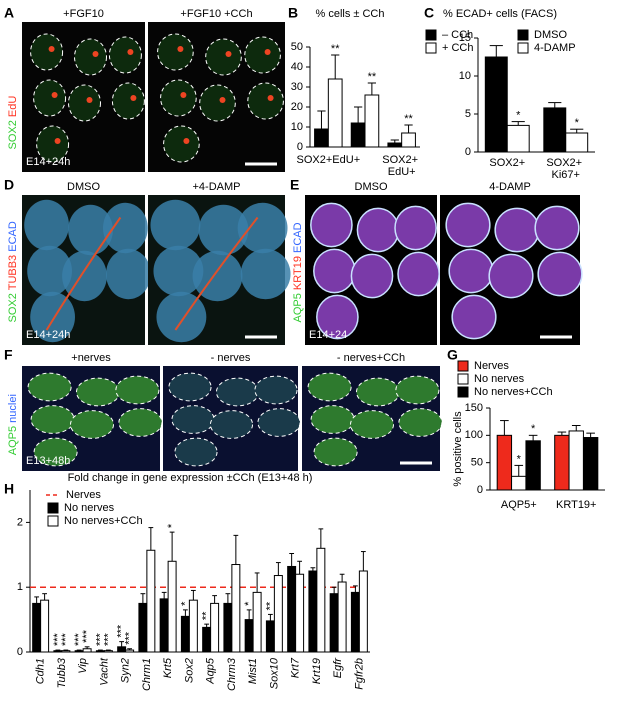 This screenshot has height=707, width=617. What do you see at coordinates (8, 355) in the screenshot?
I see `panel-letter: F` at bounding box center [8, 355].